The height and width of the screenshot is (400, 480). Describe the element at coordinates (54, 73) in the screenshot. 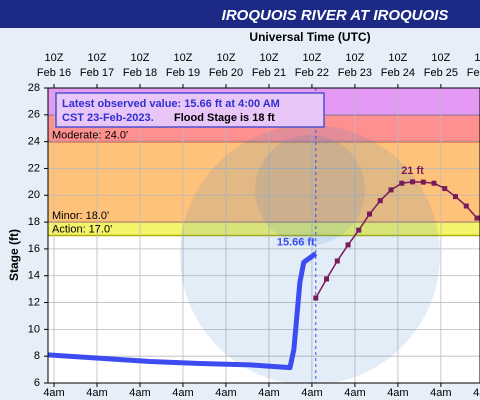

I see `x-tick-label: Feb 16` at that location.